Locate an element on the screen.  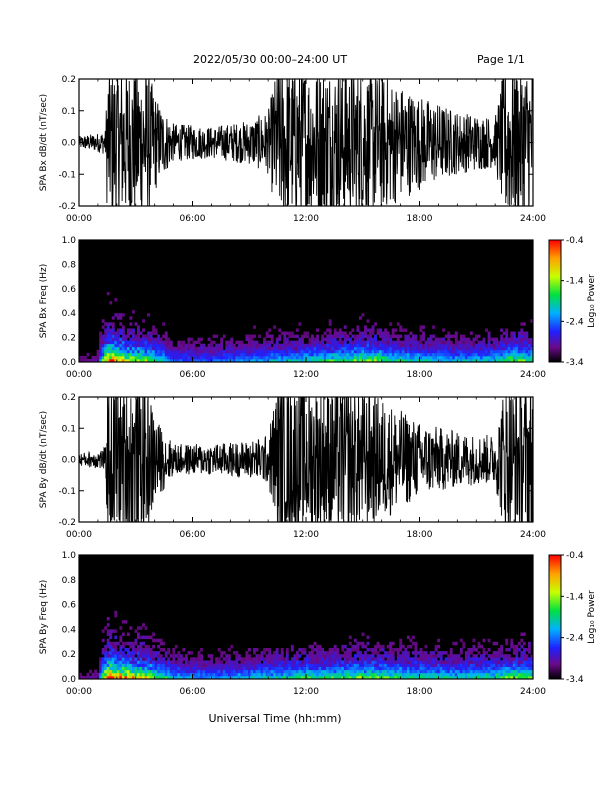
y-axis-label: SPA Bx dB/dt (nT/sec) is located at coordinates (44, 142).